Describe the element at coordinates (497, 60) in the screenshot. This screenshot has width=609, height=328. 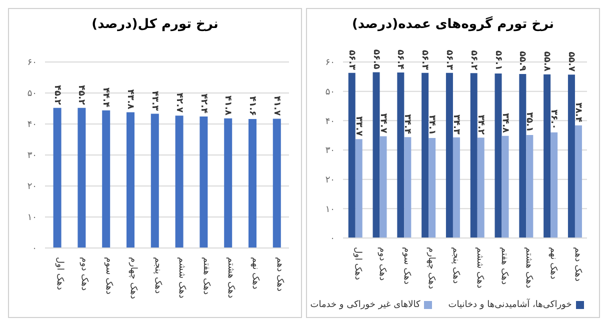
I see `data-label: ۵۶.۱` at that location.